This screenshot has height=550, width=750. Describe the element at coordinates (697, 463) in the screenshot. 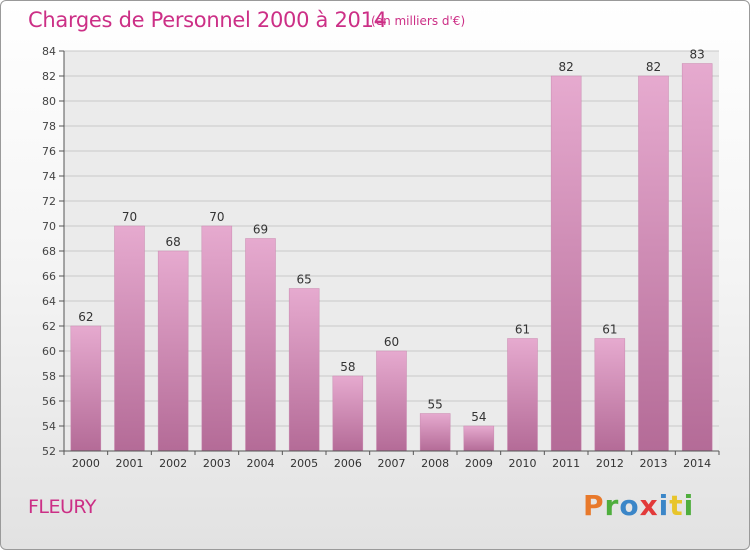

I see `x-tick-label: 2014` at that location.